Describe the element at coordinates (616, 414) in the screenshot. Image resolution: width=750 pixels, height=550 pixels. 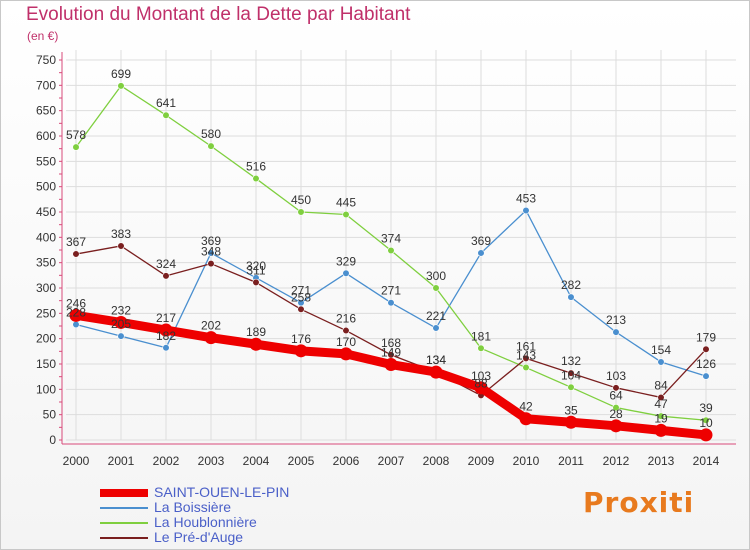
I see `data-label: 28` at that location.